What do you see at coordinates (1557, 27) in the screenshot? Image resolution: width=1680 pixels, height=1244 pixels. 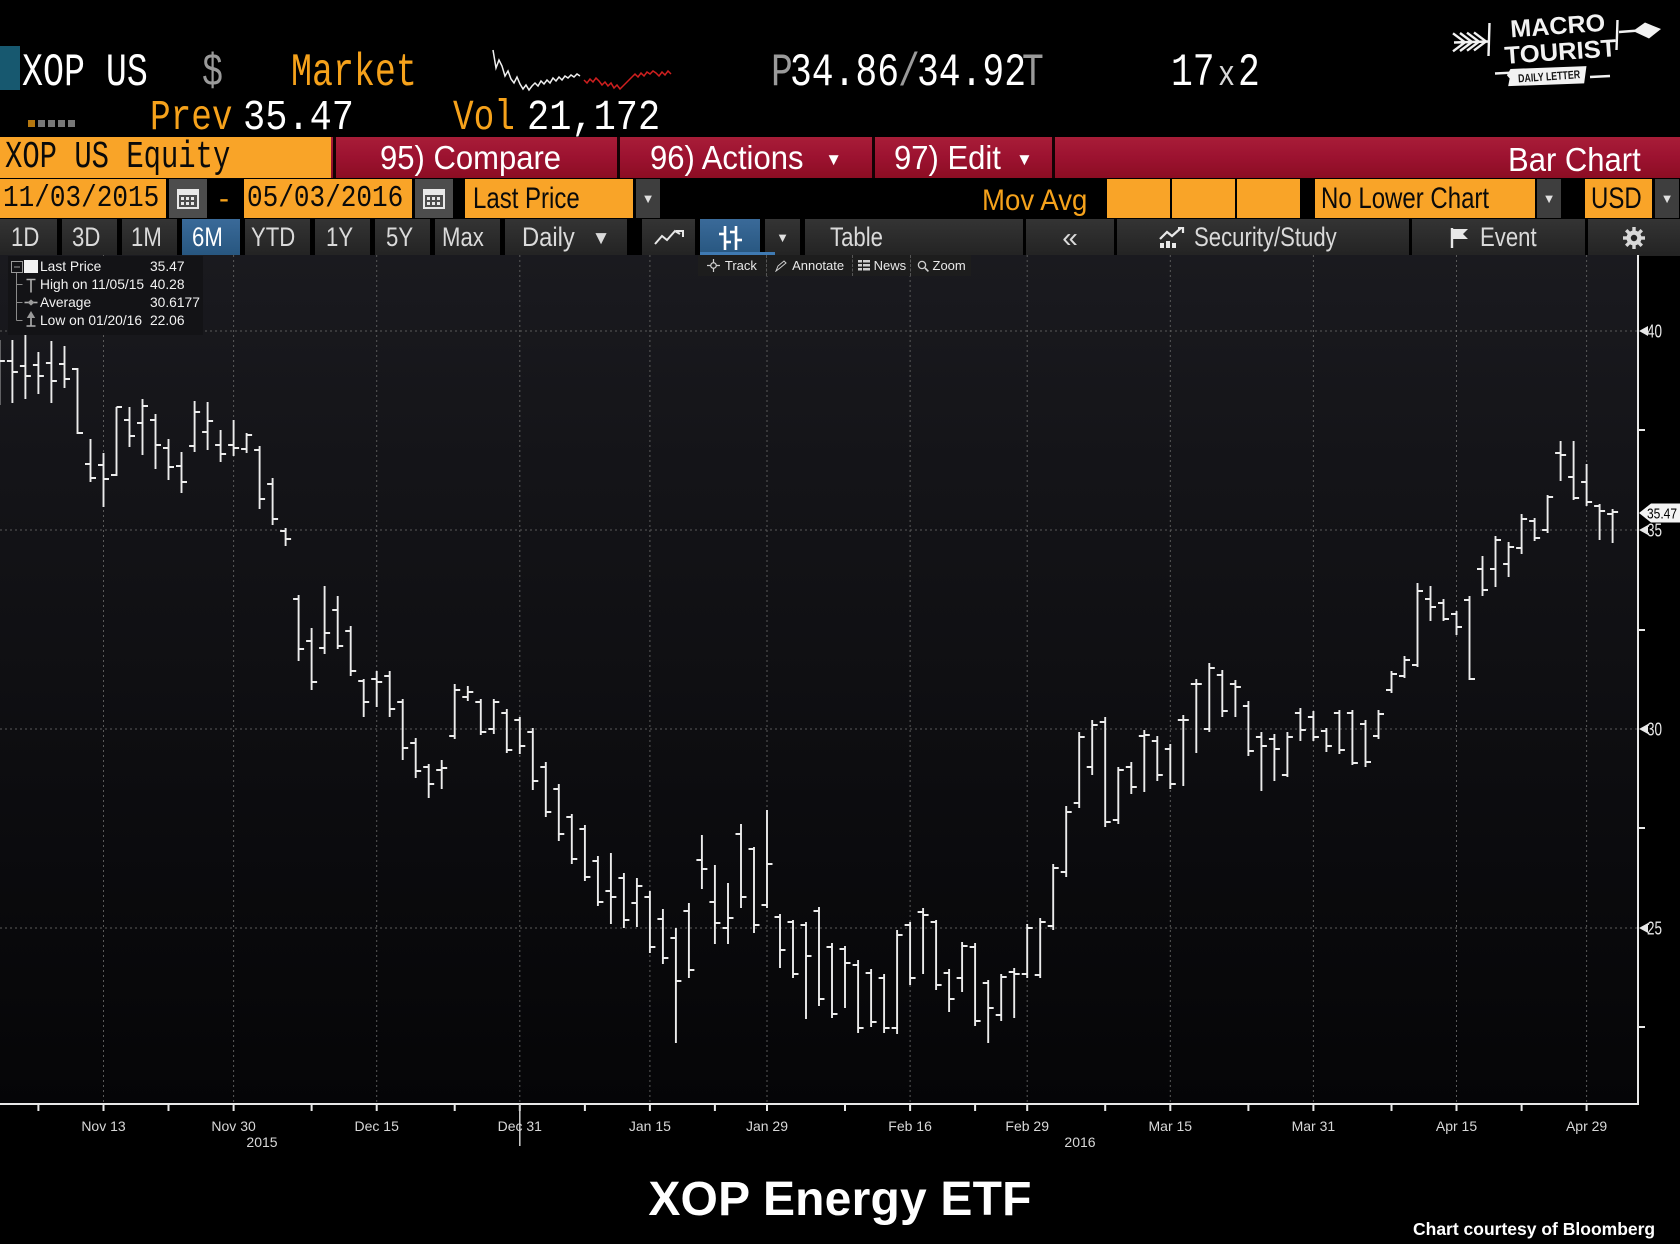 I see `svg-text: MACRO` at bounding box center [1557, 27].